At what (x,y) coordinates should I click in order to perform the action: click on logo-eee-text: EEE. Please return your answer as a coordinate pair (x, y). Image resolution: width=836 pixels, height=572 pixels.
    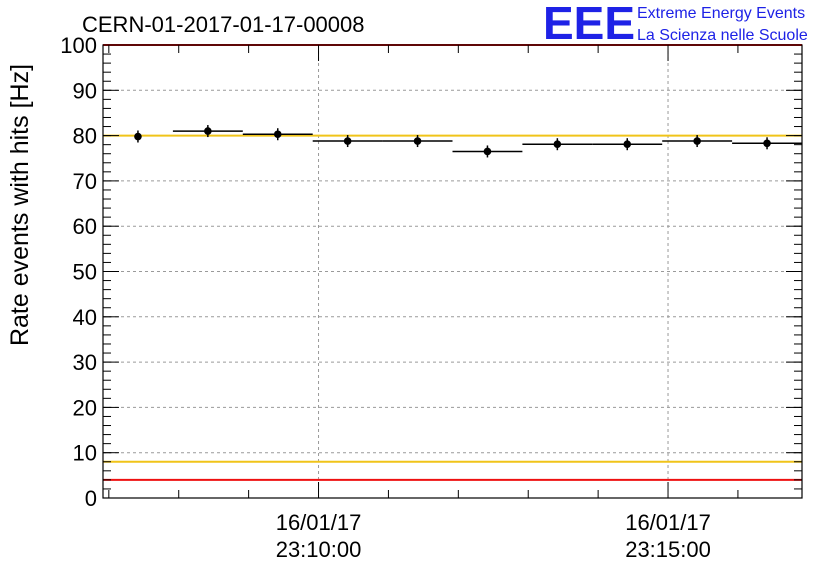
    Looking at the image, I should click on (589, 24).